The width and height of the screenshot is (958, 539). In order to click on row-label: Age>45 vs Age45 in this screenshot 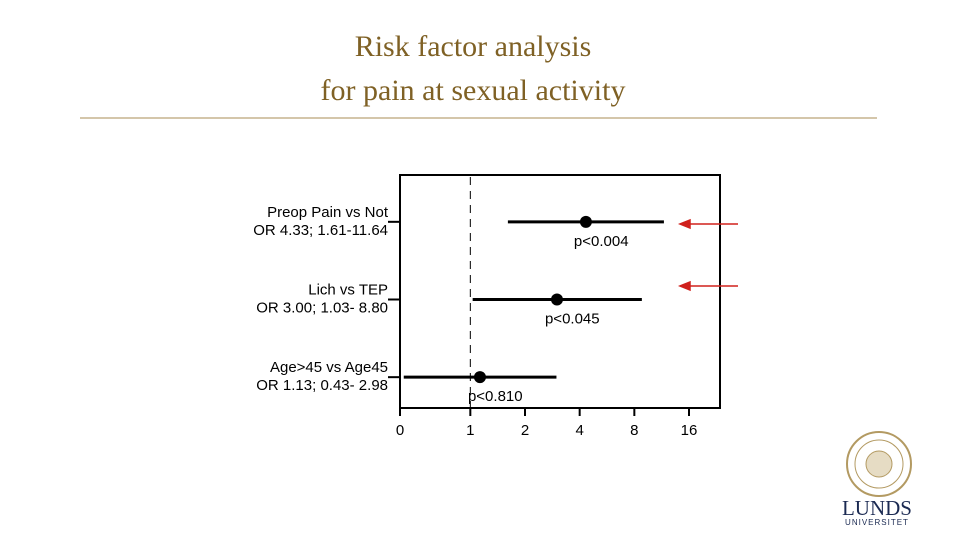, I will do `click(329, 367)`.